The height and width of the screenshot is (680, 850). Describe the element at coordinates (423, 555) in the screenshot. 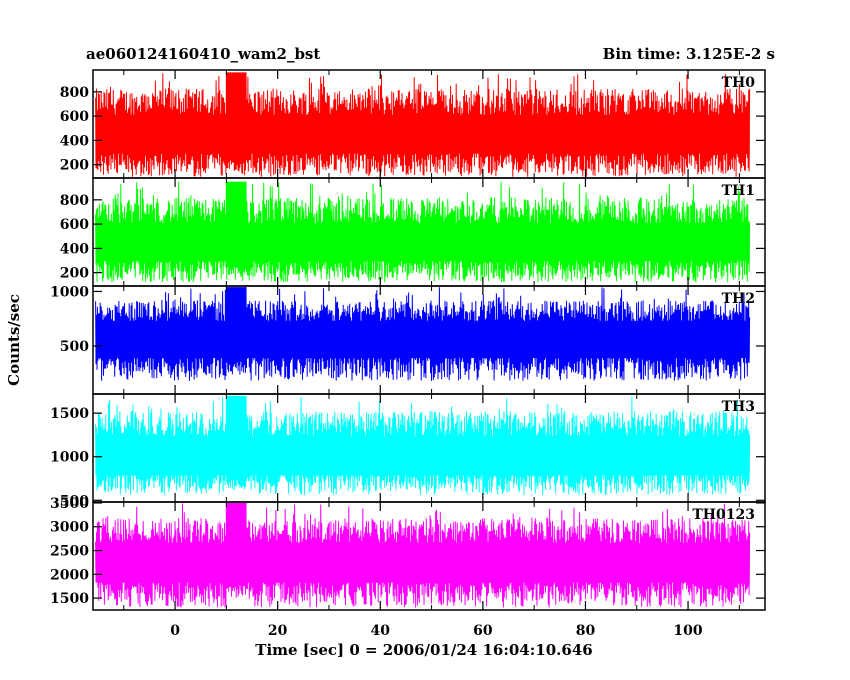

I see `series-line-th0123` at that location.